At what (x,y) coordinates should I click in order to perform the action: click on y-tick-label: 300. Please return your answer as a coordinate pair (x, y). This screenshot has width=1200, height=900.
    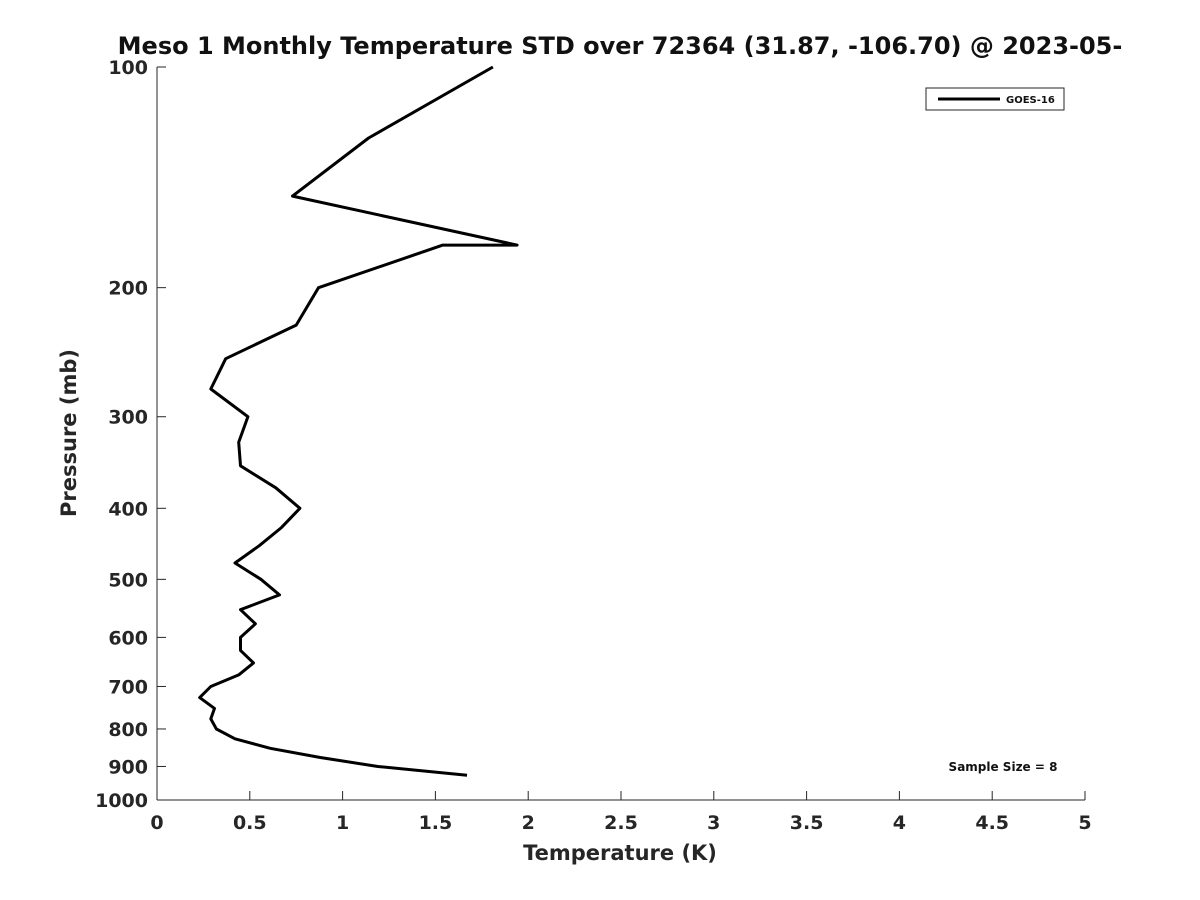
    Looking at the image, I should click on (128, 418).